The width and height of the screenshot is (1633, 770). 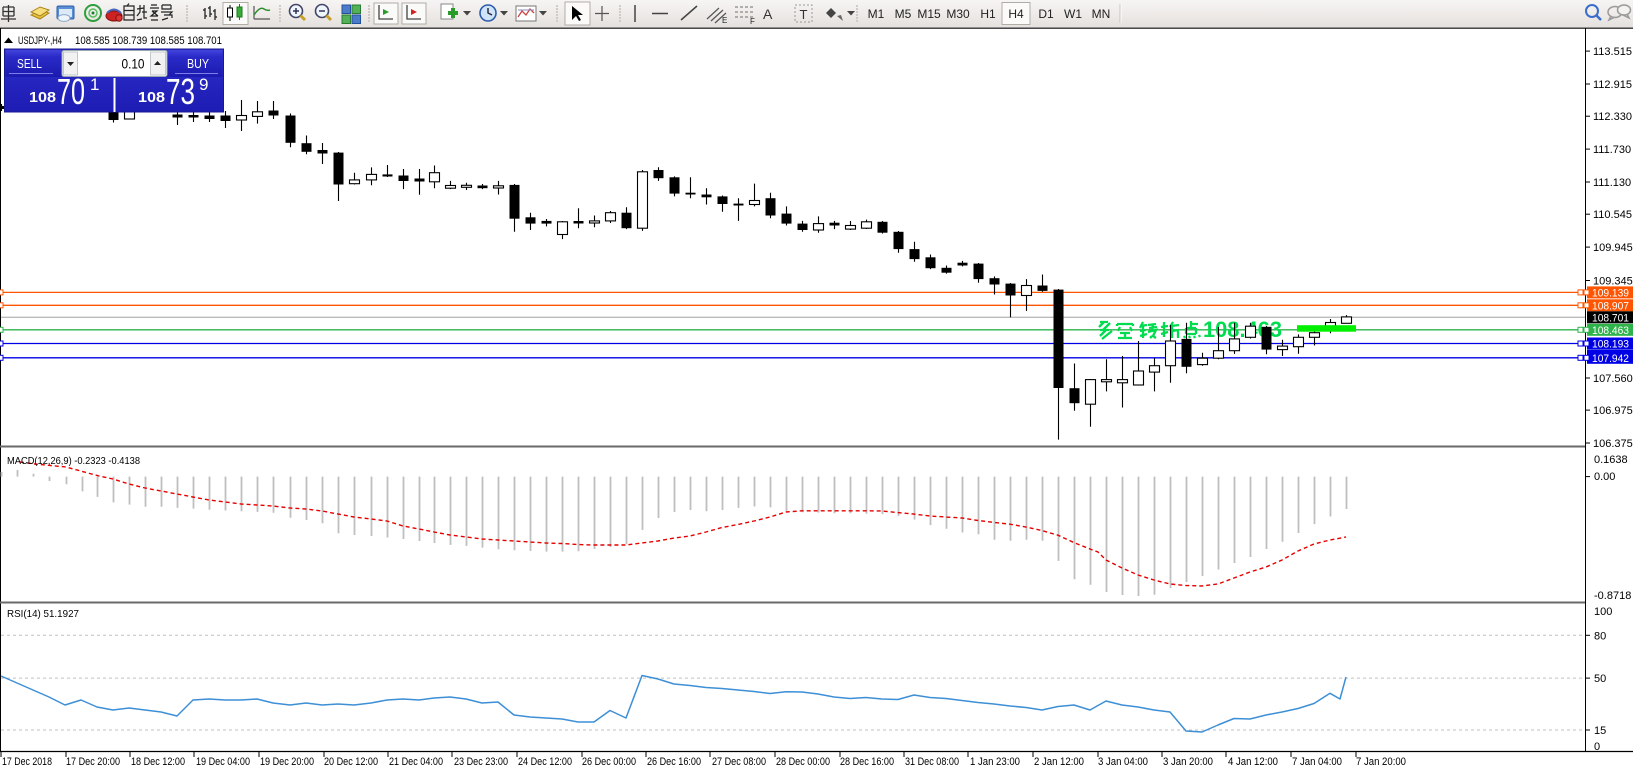 I want to click on svg-text: 19 Dec 04:00, so click(x=223, y=762).